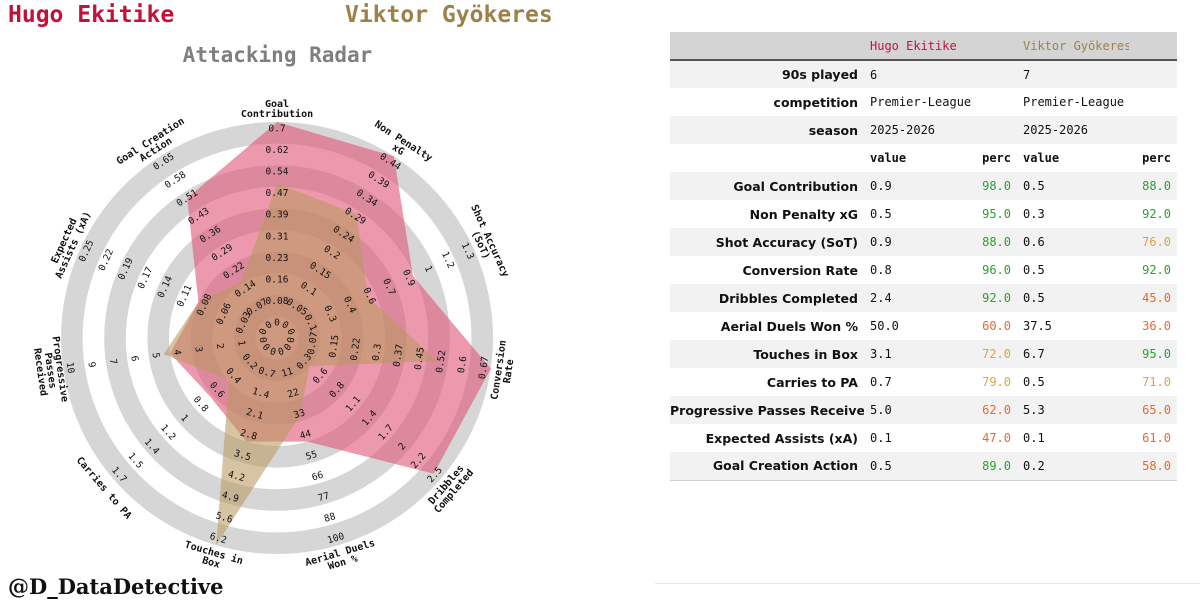 The width and height of the screenshot is (1200, 609). I want to click on player-a-value: 0.7, so click(881, 382).